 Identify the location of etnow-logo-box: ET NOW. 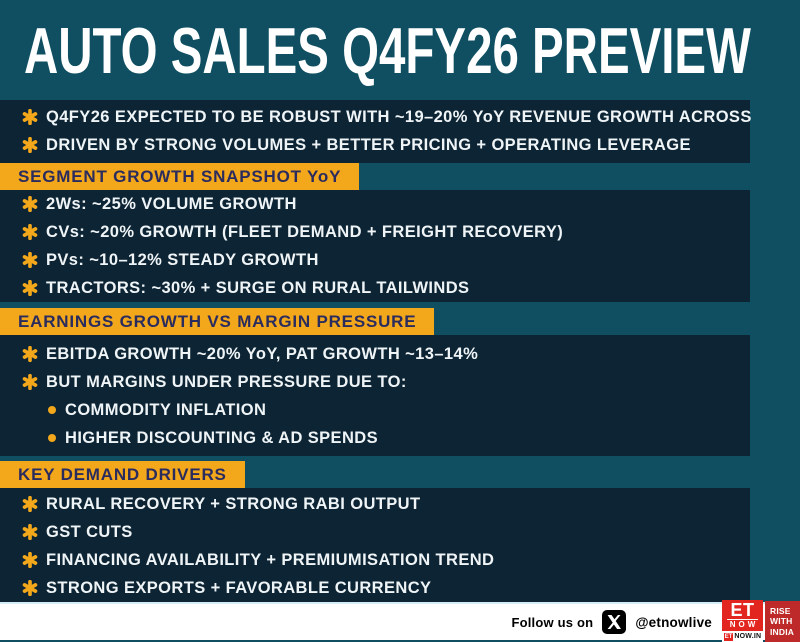
(742, 615).